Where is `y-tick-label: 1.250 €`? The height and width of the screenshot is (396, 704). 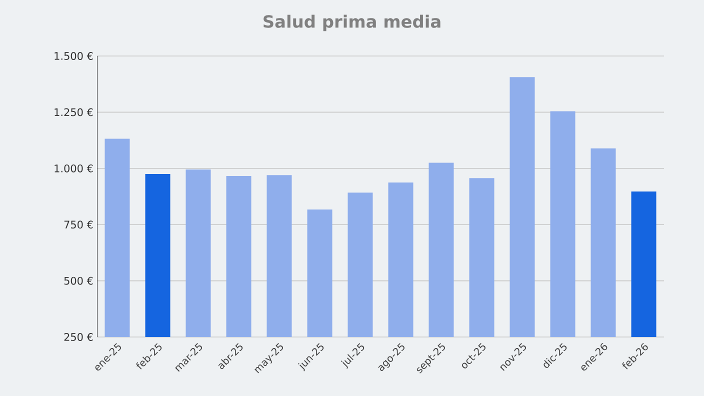
y-tick-label: 1.250 € is located at coordinates (73, 112).